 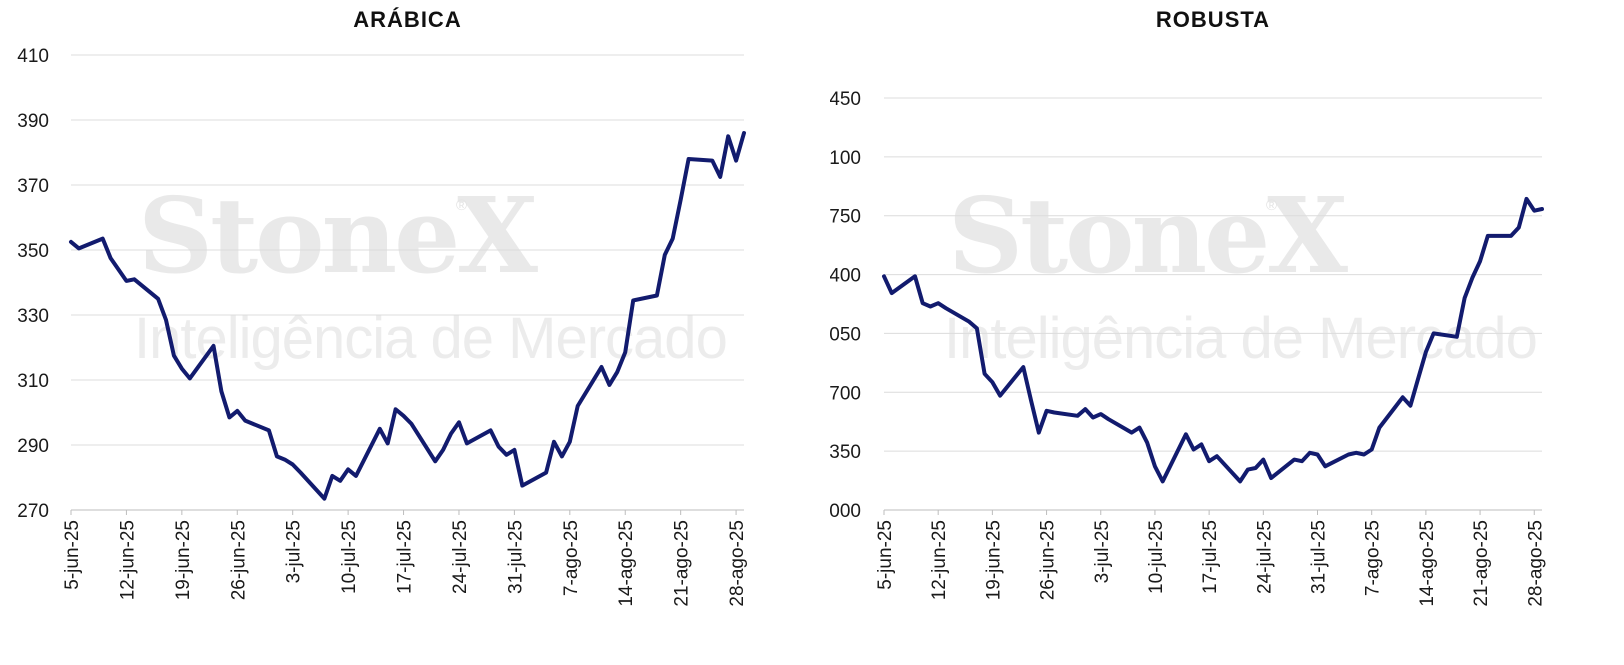 What do you see at coordinates (682, 563) in the screenshot?
I see `arabica-x-tick-label: 21-ago-25` at bounding box center [682, 563].